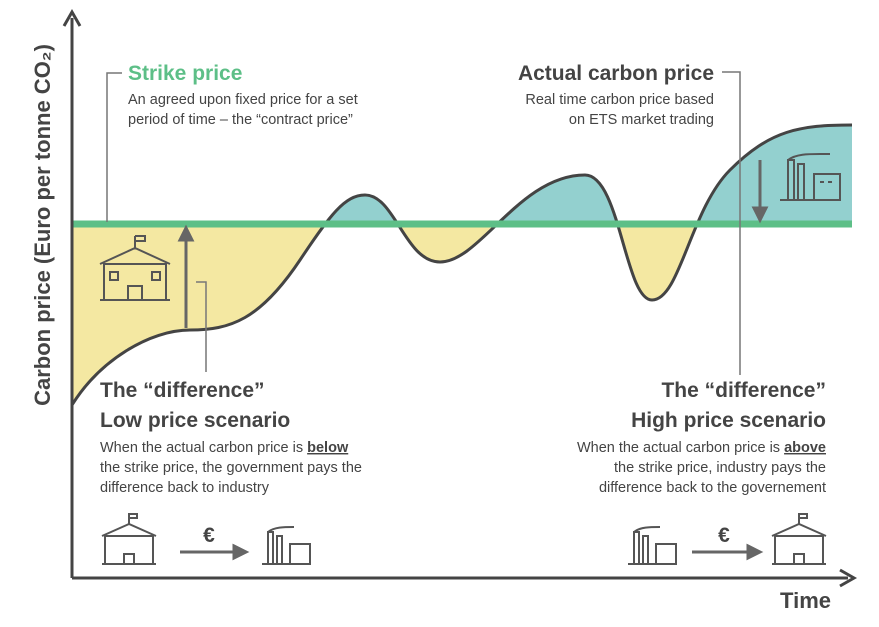  What do you see at coordinates (195, 420) in the screenshot?
I see `low-title: Low price scenario` at bounding box center [195, 420].